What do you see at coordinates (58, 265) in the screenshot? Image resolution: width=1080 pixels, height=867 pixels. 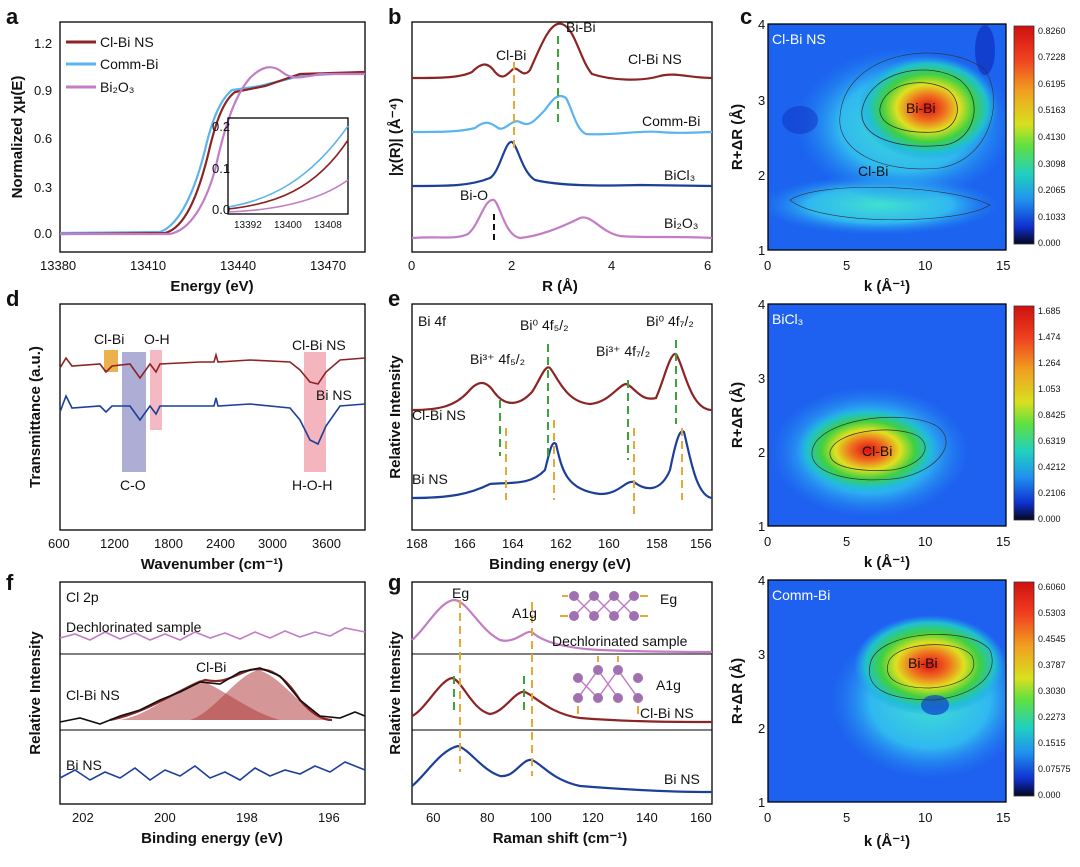 I see `xtick: 13380` at bounding box center [58, 265].